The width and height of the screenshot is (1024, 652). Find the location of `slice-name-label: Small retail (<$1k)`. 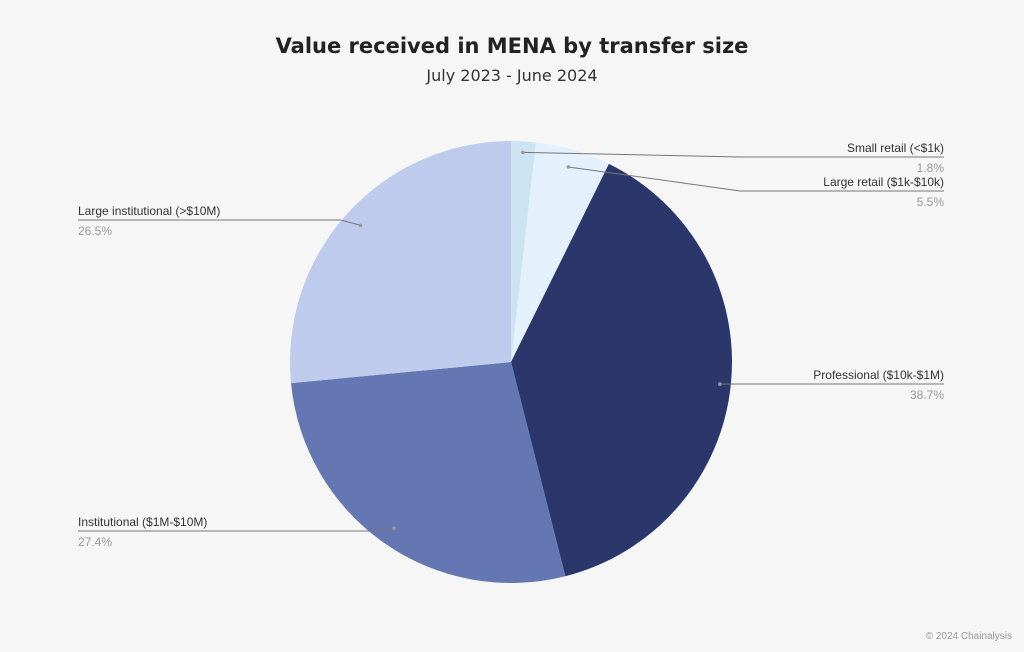

slice-name-label: Small retail (<$1k) is located at coordinates (895, 148).